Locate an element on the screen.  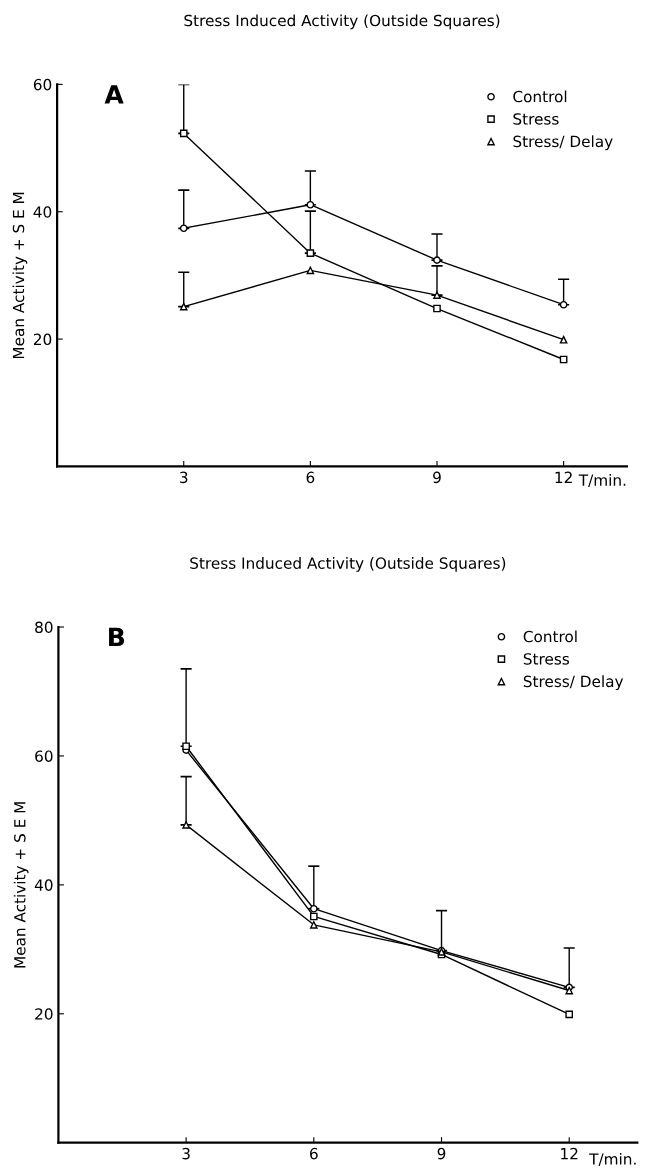
y-tick-label: 80 is located at coordinates (44, 627).